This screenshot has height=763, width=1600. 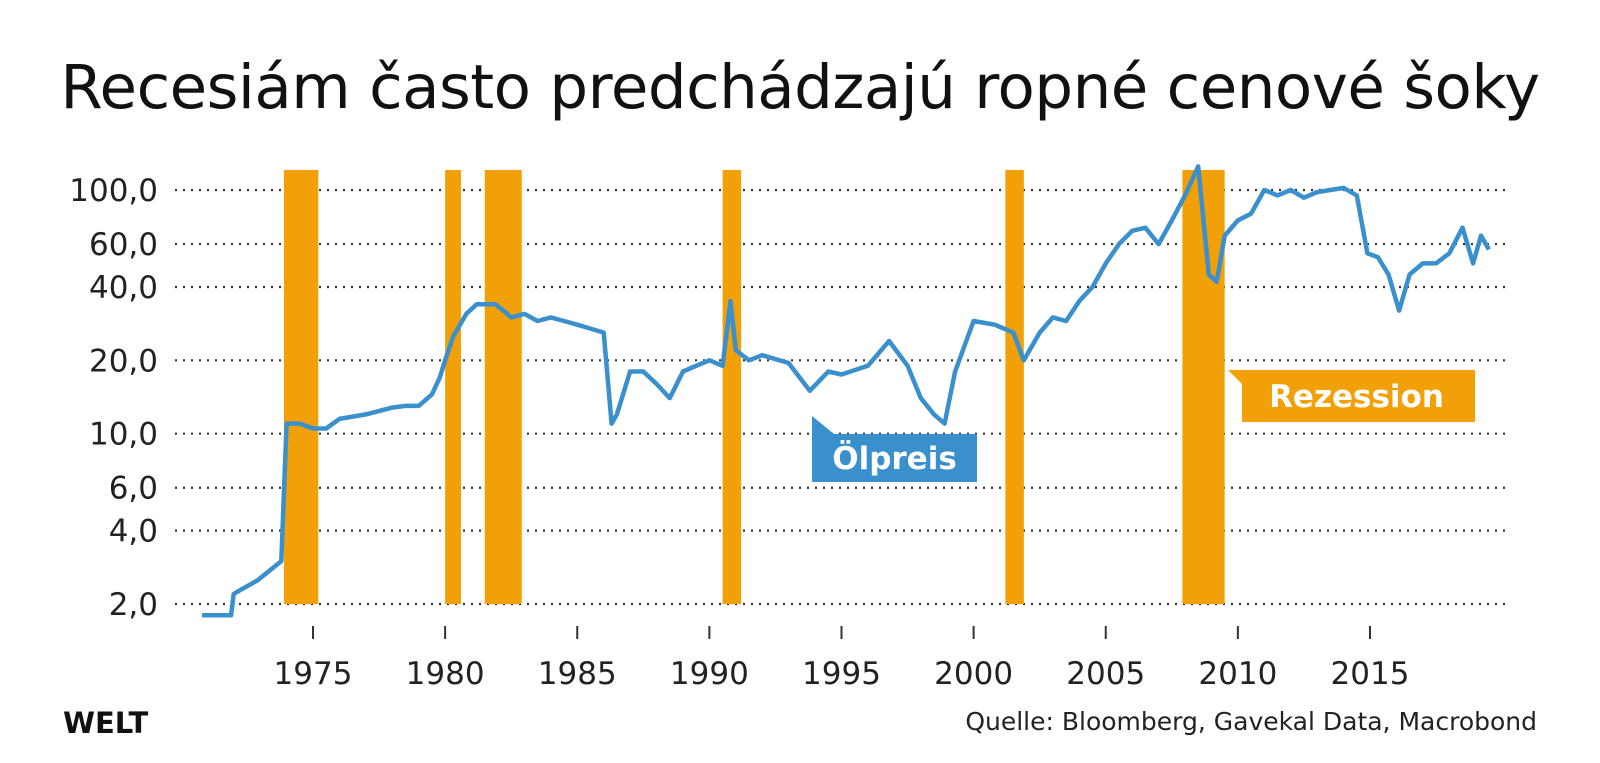 I want to click on rezession-label: Rezession, so click(x=1356, y=397).